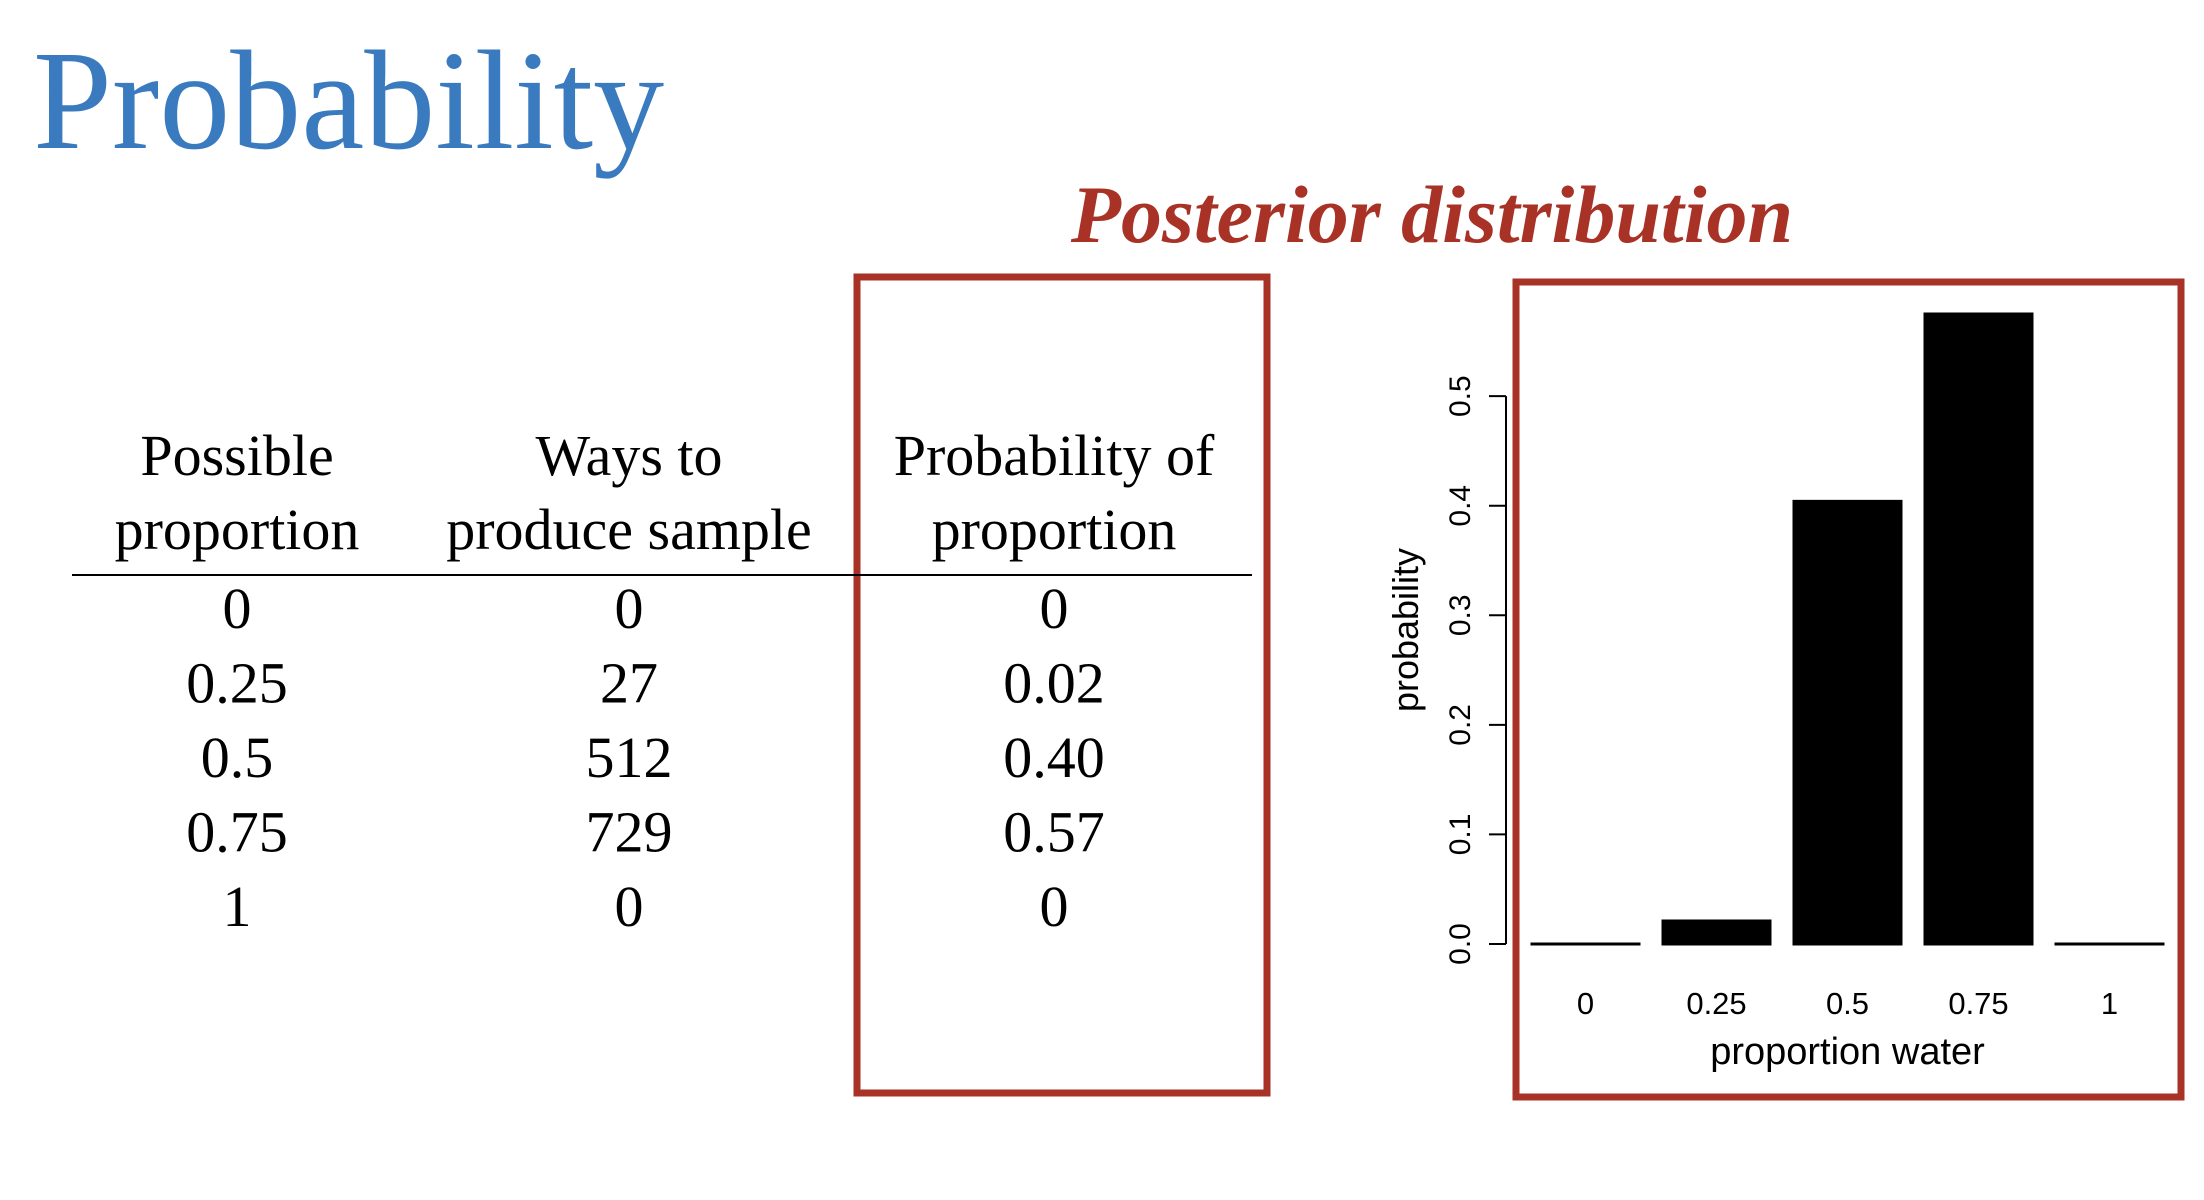 The width and height of the screenshot is (2204, 1200). Describe the element at coordinates (1431, 214) in the screenshot. I see `subtitle: Posterior distribution` at that location.